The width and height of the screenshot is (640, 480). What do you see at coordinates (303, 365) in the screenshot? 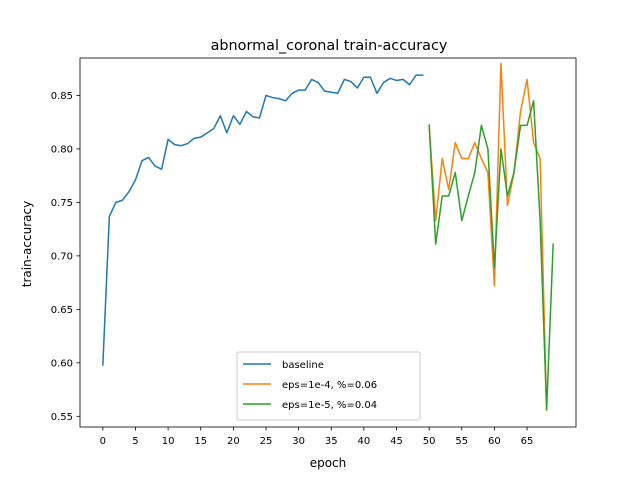
I see `legend-label: baseline` at bounding box center [303, 365].